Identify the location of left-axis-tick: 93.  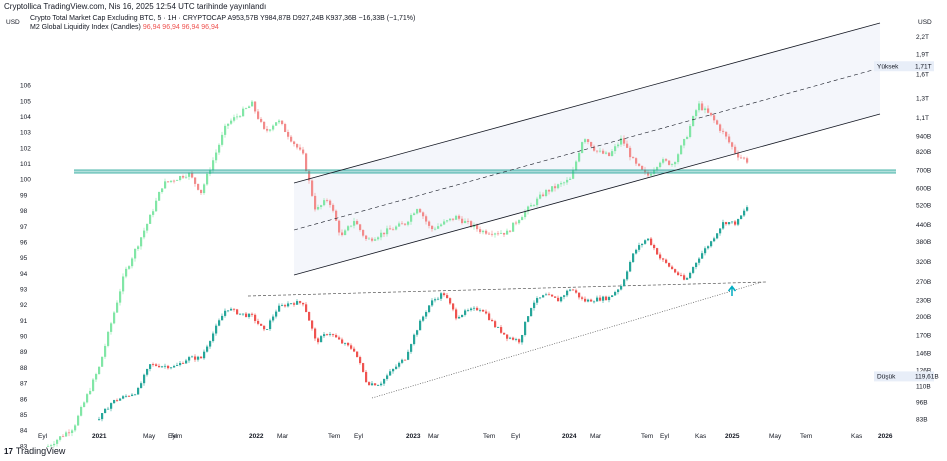
(24, 290).